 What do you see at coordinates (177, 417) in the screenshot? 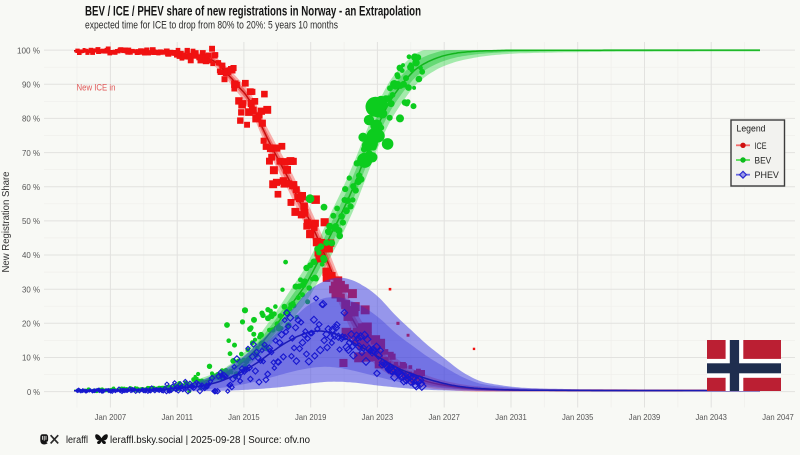
I see `svg-text: Jan 2011` at bounding box center [177, 417].